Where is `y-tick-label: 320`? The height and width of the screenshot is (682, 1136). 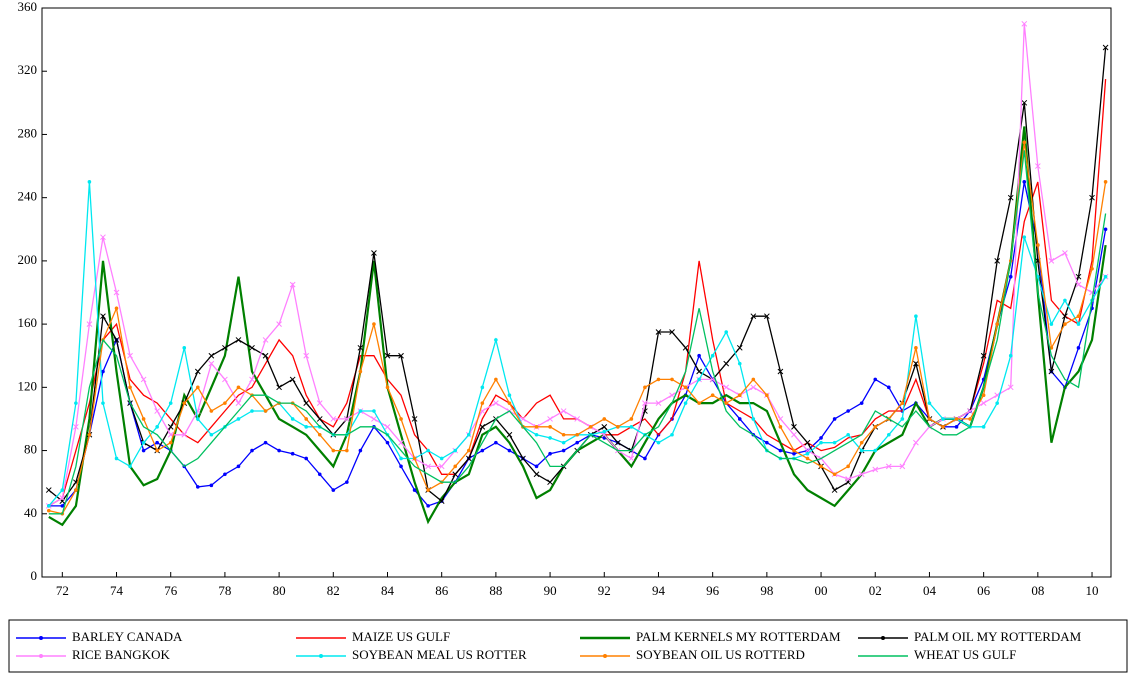
y-tick-label: 320 is located at coordinates (28, 69).